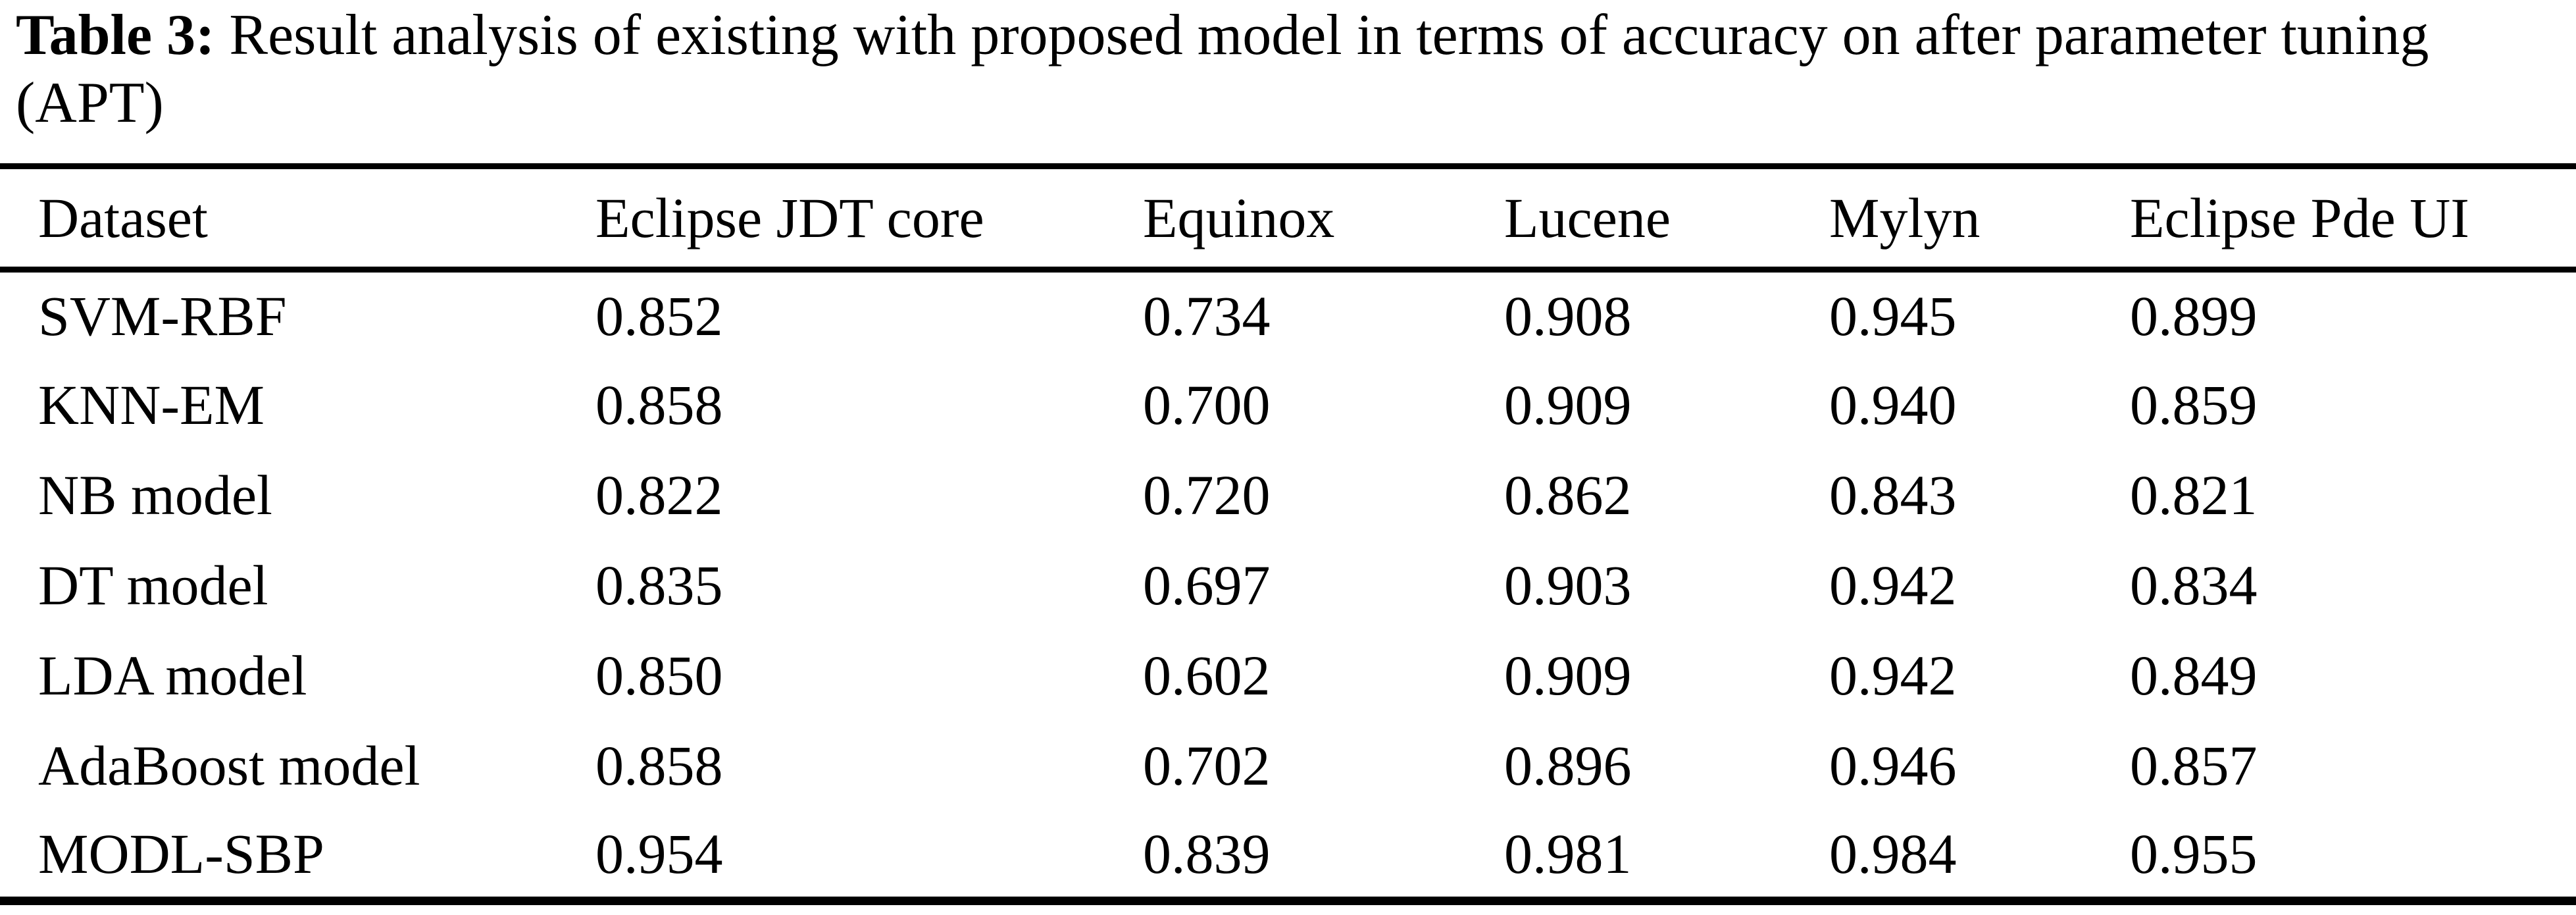  Describe the element at coordinates (659, 495) in the screenshot. I see `cell-value: 0.822` at that location.